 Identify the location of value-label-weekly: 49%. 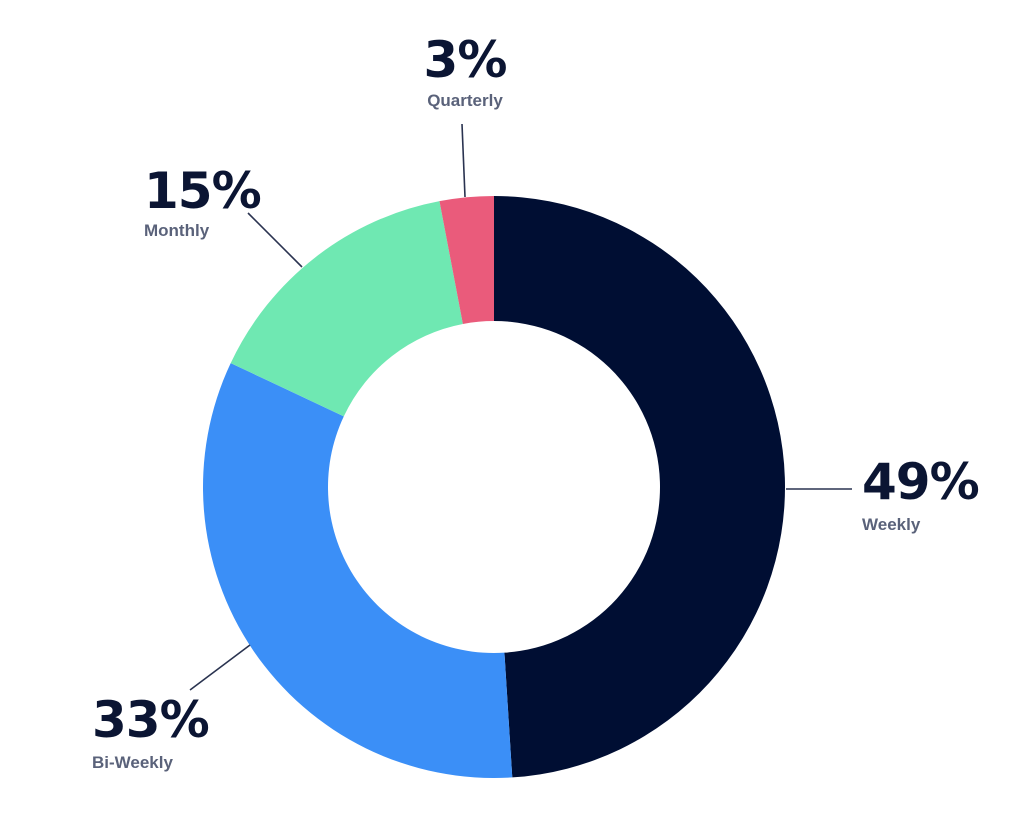
(920, 482).